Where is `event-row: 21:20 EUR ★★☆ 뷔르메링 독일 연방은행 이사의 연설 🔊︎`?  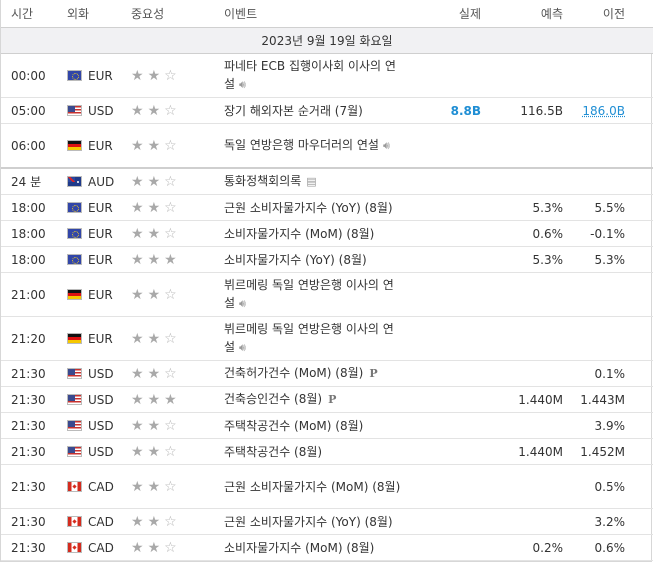 event-row: 21:20 EUR ★★☆ 뷔르메링 독일 연방은행 이사의 연설 🔊︎ is located at coordinates (327, 338).